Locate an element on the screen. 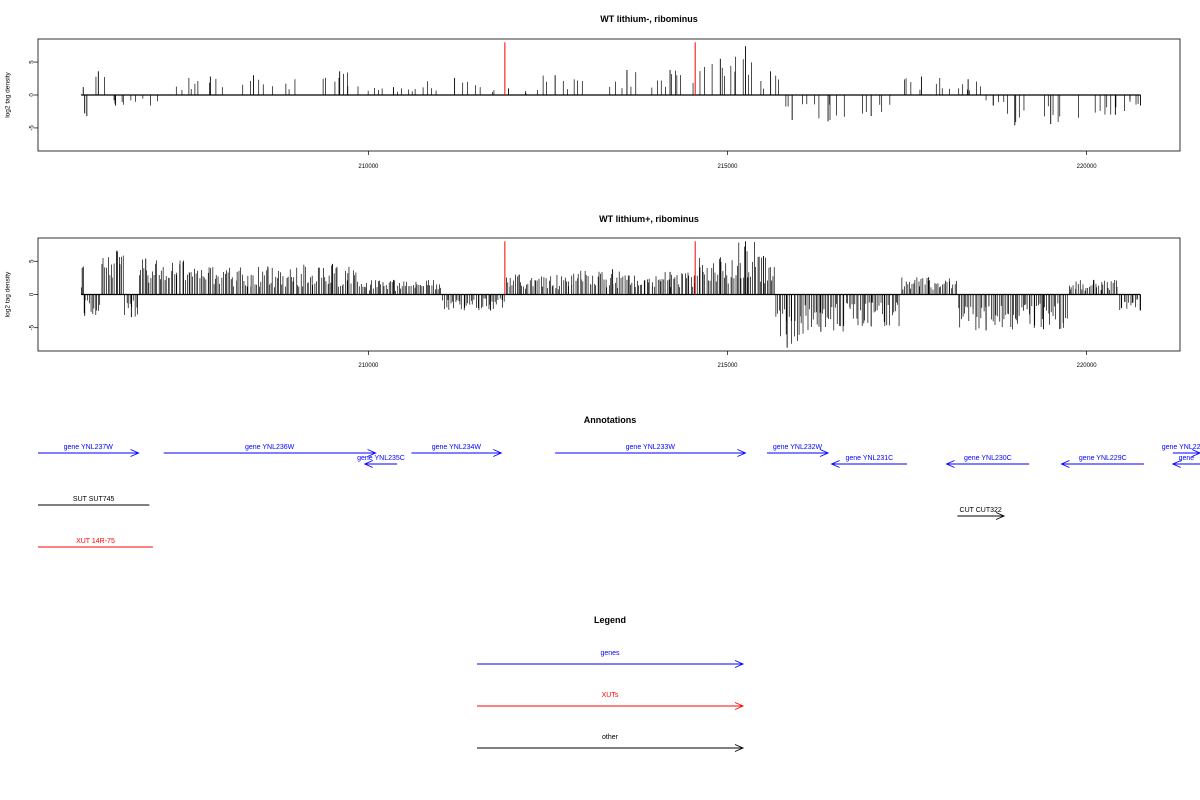 This screenshot has height=800, width=1200. panel-0-ylabel: log2 tag density is located at coordinates (8, 94).